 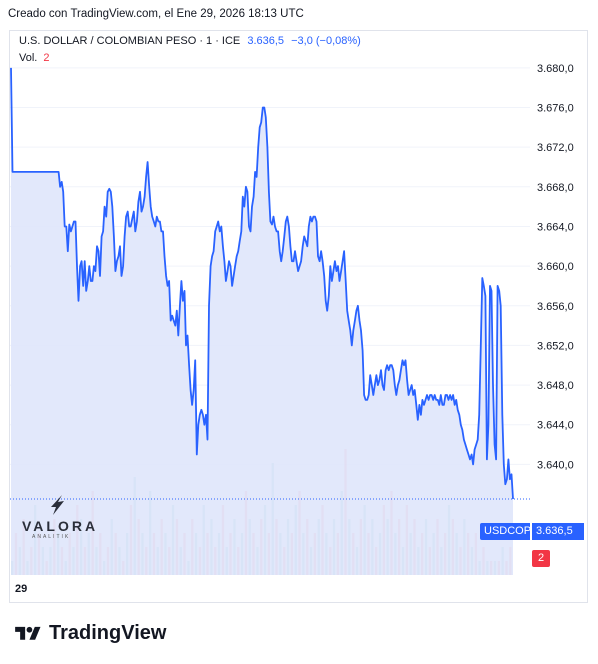 I want to click on y-tick-label: 3.656,0, so click(x=555, y=307).